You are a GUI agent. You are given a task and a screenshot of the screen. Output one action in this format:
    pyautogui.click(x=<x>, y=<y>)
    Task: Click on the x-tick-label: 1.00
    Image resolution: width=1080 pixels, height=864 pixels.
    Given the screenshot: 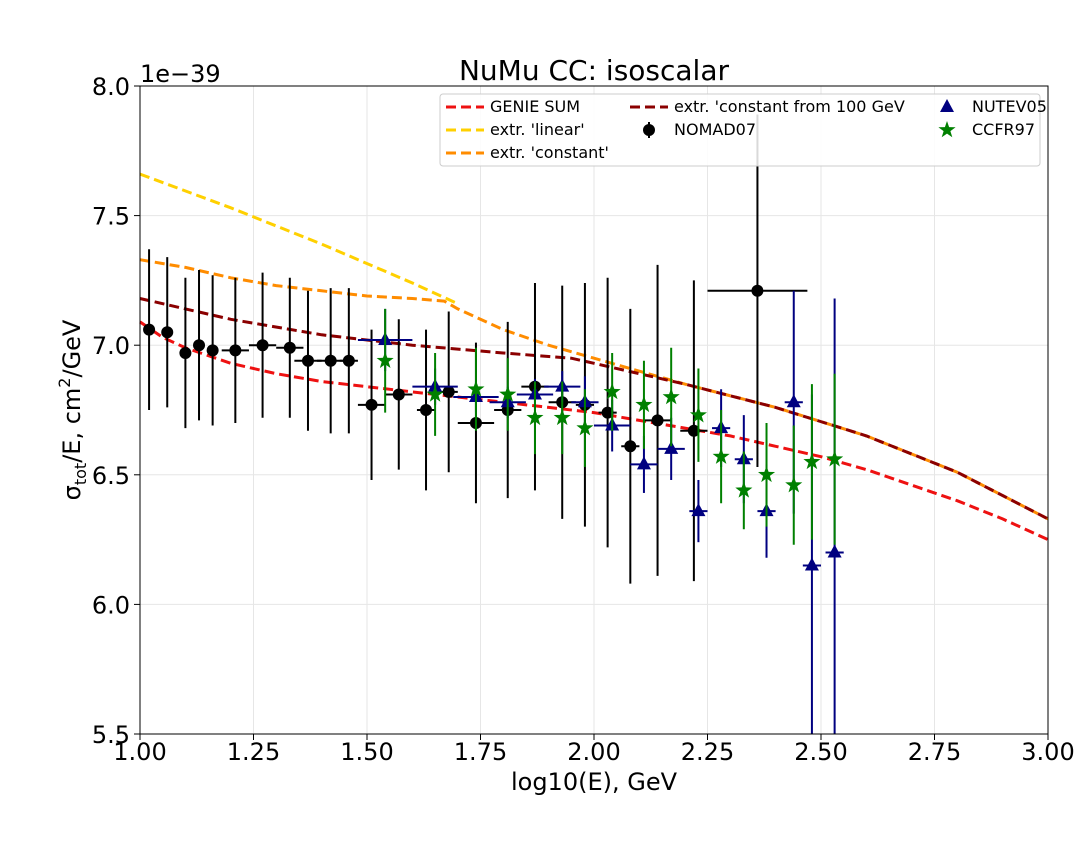 What is the action you would take?
    pyautogui.click(x=139, y=752)
    